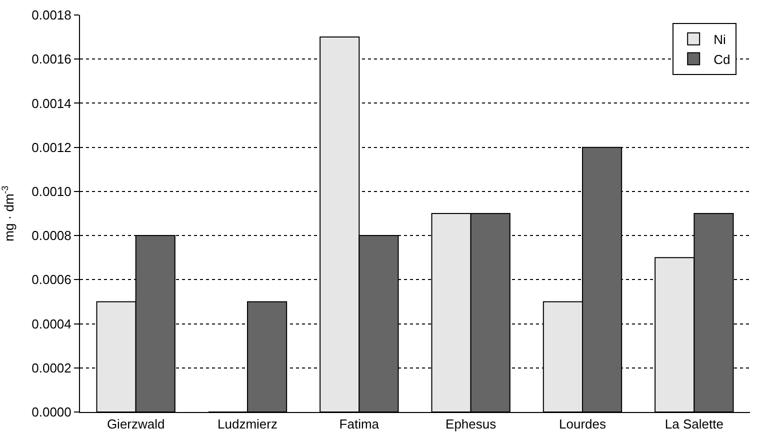  Describe the element at coordinates (471, 424) in the screenshot. I see `x-tick-label: Ephesus` at that location.